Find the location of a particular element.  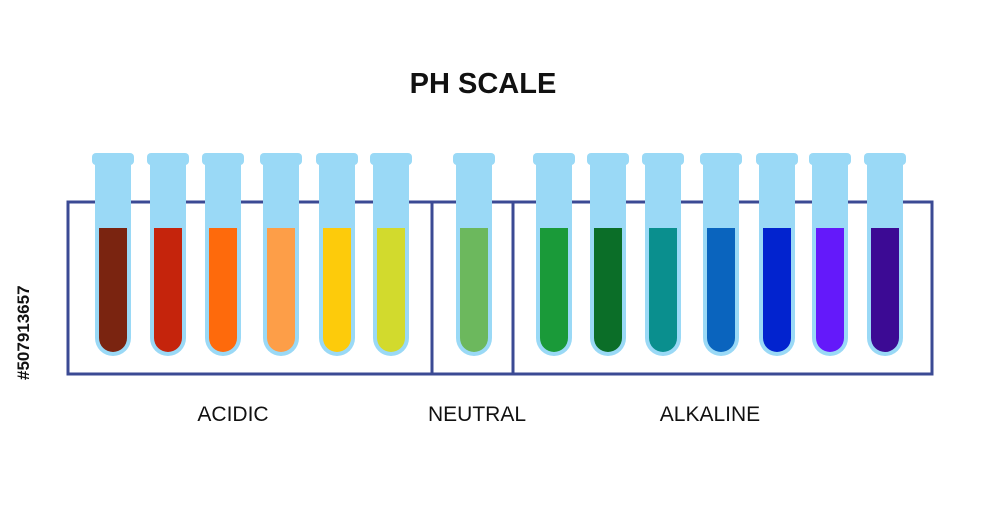

group-label: ALKALINE is located at coordinates (710, 414).